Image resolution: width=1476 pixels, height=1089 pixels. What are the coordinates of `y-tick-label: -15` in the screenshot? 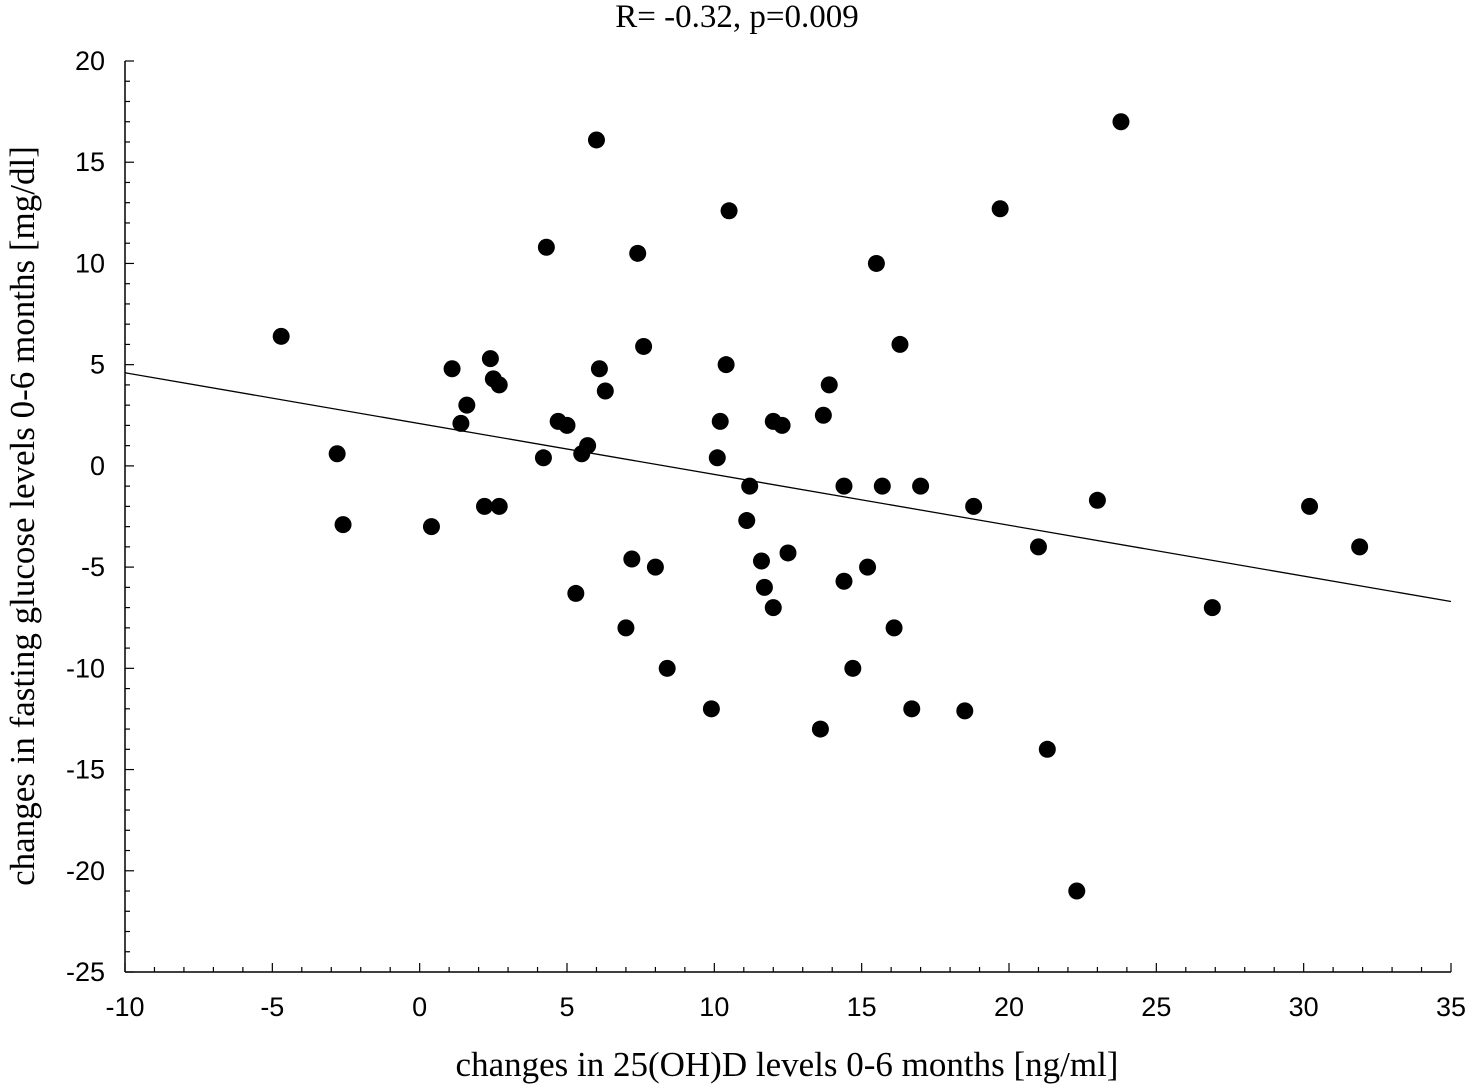 It's located at (85, 770).